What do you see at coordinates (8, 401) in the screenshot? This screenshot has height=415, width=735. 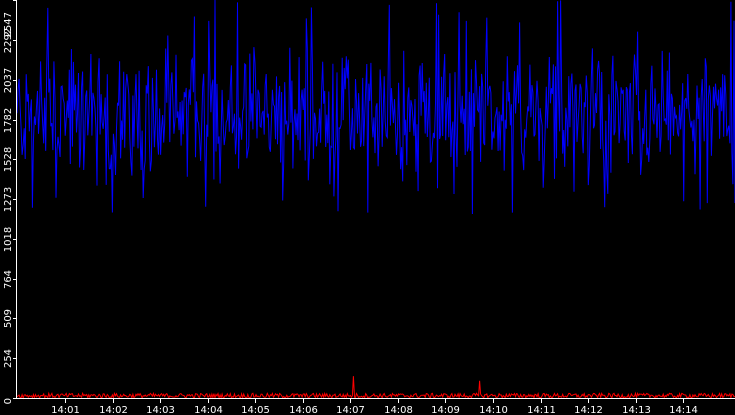 I see `y-tick-label: 0` at bounding box center [8, 401].